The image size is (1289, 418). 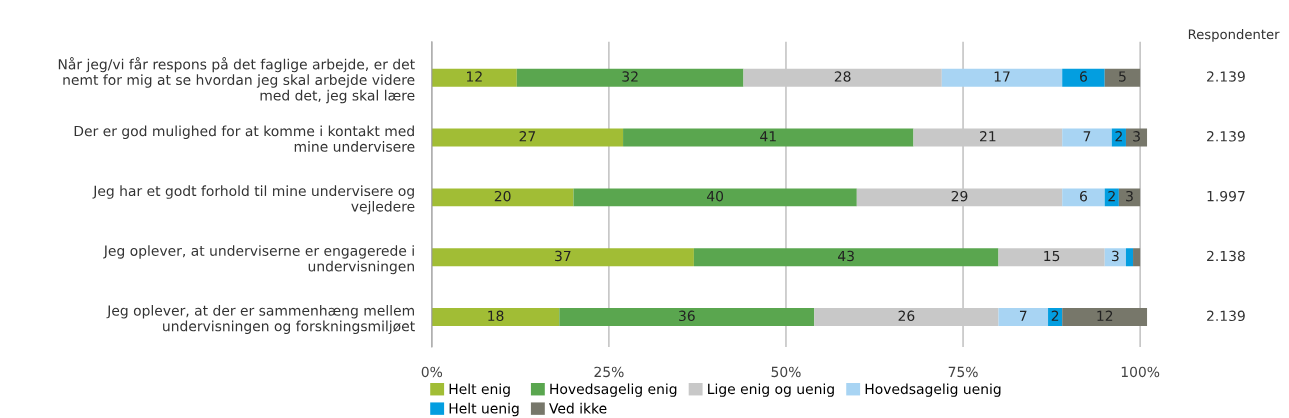 What do you see at coordinates (933, 390) in the screenshot?
I see `legend-label: Hovedsagelig uenig` at bounding box center [933, 390].